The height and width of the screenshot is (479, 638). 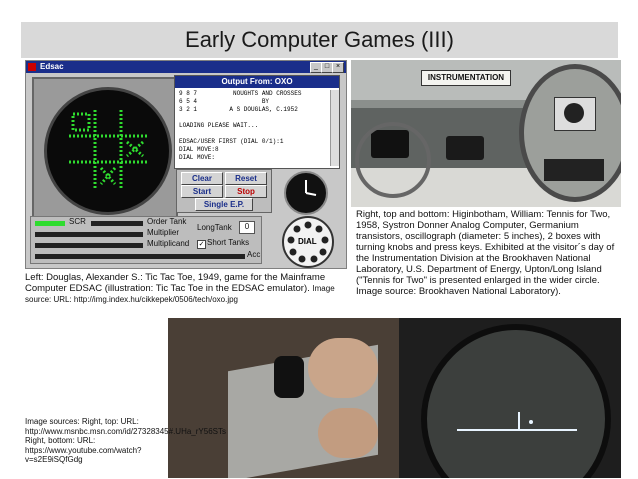 What do you see at coordinates (486, 133) in the screenshot?
I see `tennis-for-two-exhibit-photo: INSTRUMENTATION` at bounding box center [486, 133].